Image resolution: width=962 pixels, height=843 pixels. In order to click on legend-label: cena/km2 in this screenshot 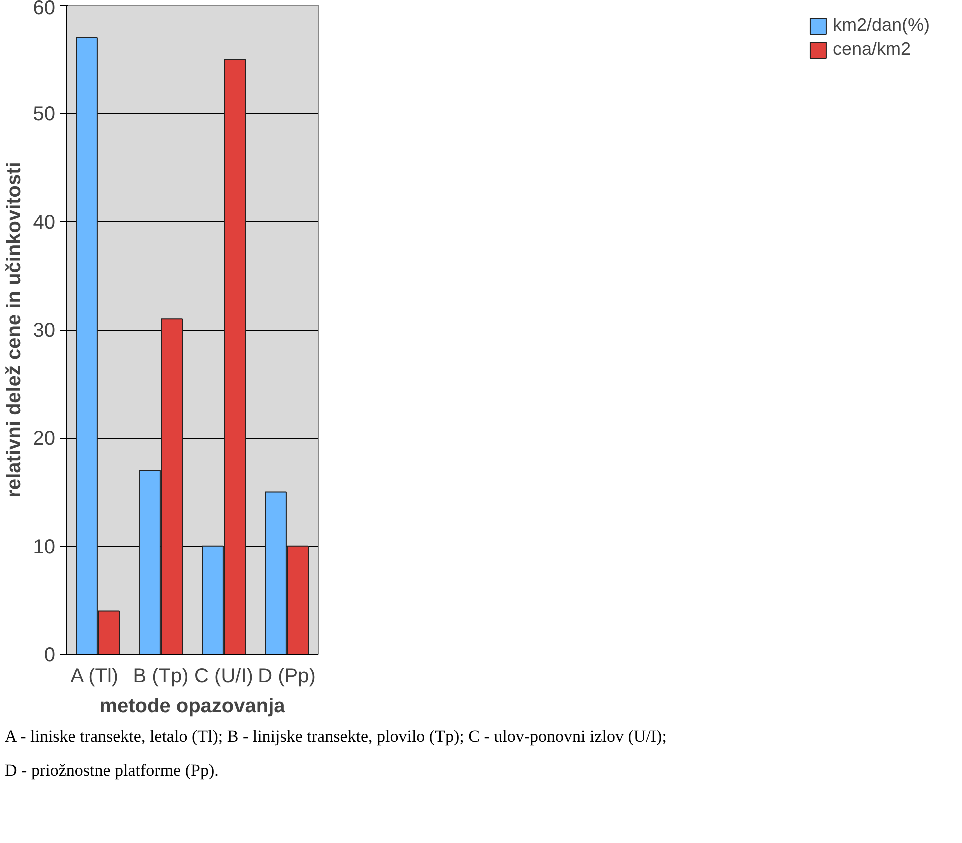, I will do `click(872, 49)`.